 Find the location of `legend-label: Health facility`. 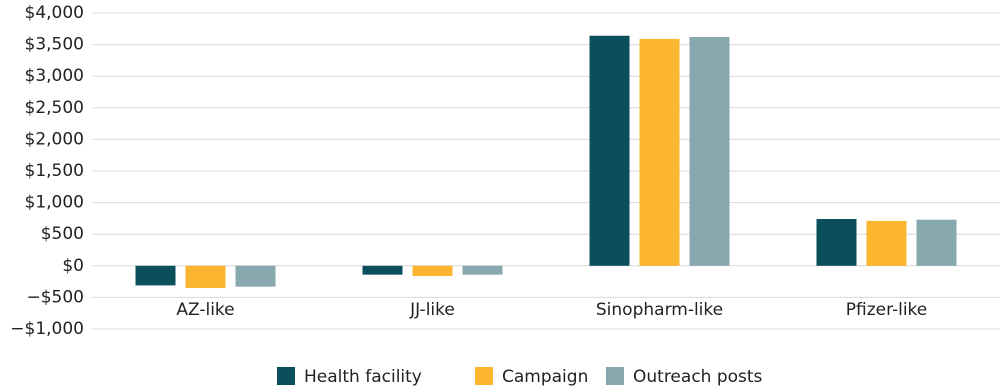

legend-label: Health facility is located at coordinates (363, 377).